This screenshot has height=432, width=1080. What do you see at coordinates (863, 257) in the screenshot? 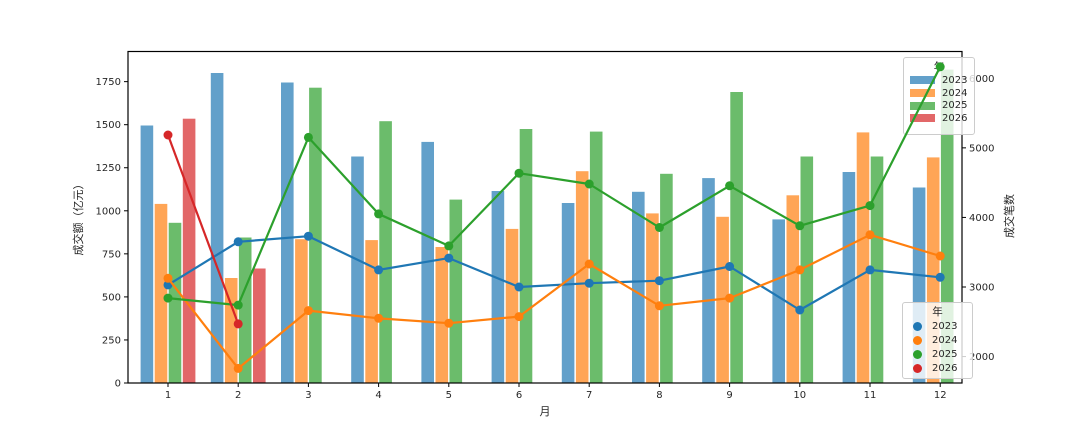
I see `bar-2024-m11` at bounding box center [863, 257].